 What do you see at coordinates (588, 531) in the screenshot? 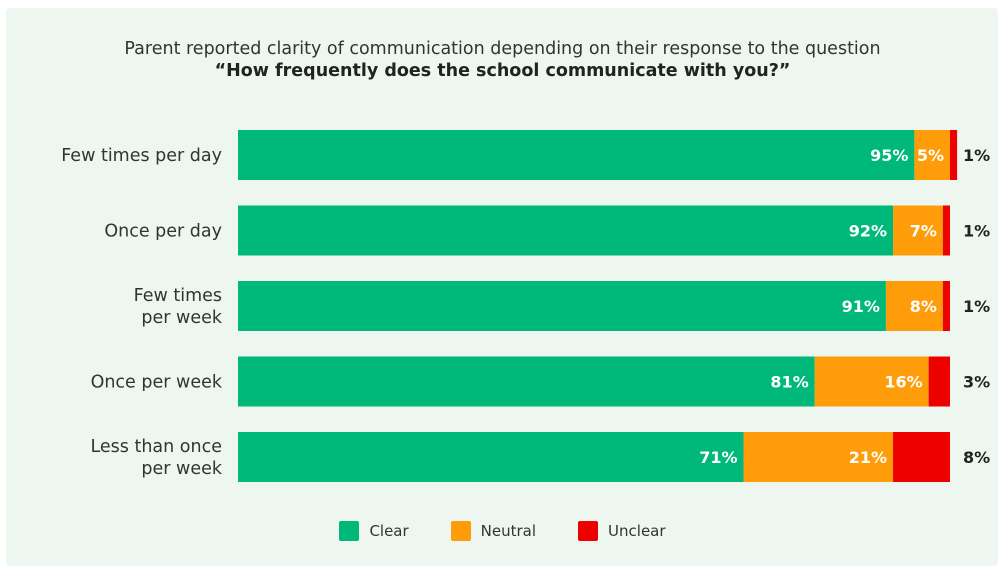
I see `legend-swatch-unclear` at bounding box center [588, 531].